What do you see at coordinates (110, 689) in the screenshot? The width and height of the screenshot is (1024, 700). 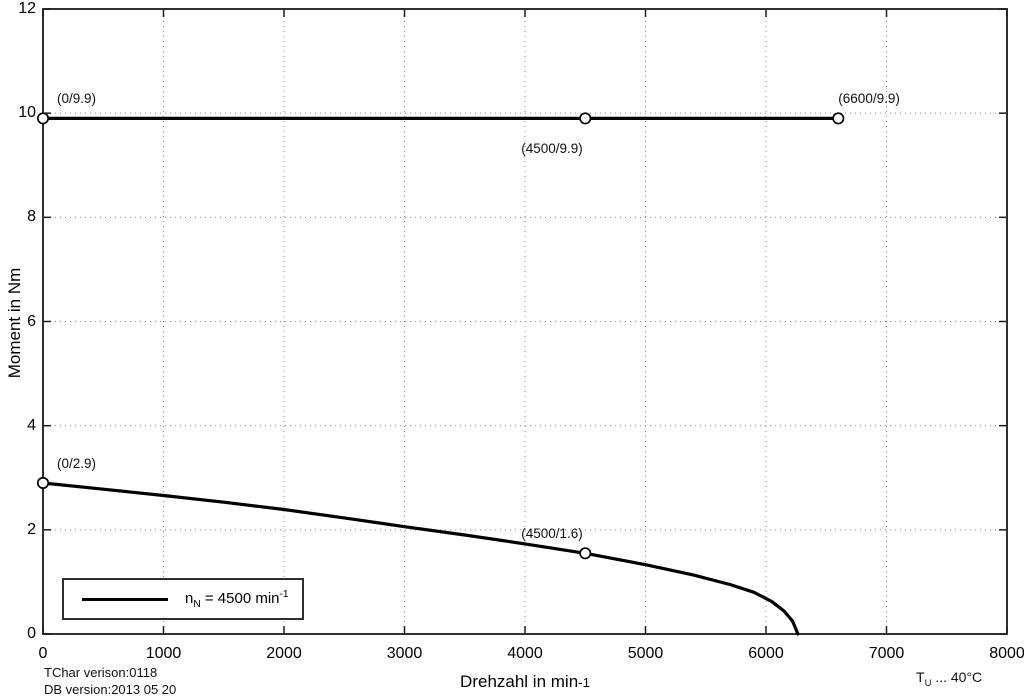 I see `db-version-text: DB version:2013 05 20` at bounding box center [110, 689].